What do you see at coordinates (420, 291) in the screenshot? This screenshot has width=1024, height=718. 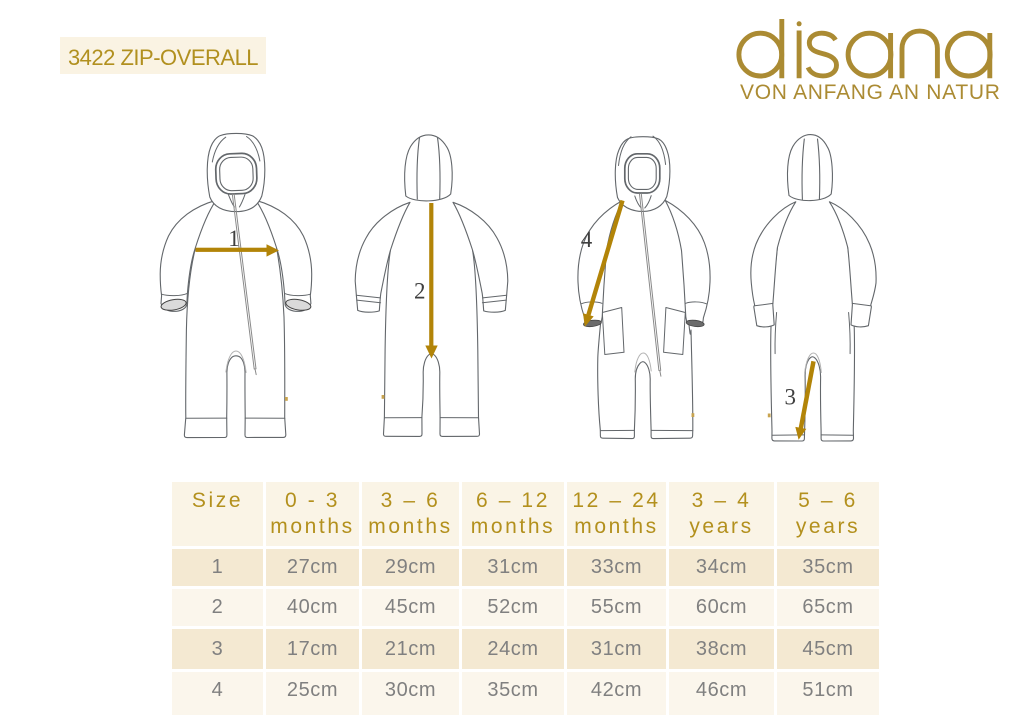 I see `svg-text: 2` at bounding box center [420, 291].